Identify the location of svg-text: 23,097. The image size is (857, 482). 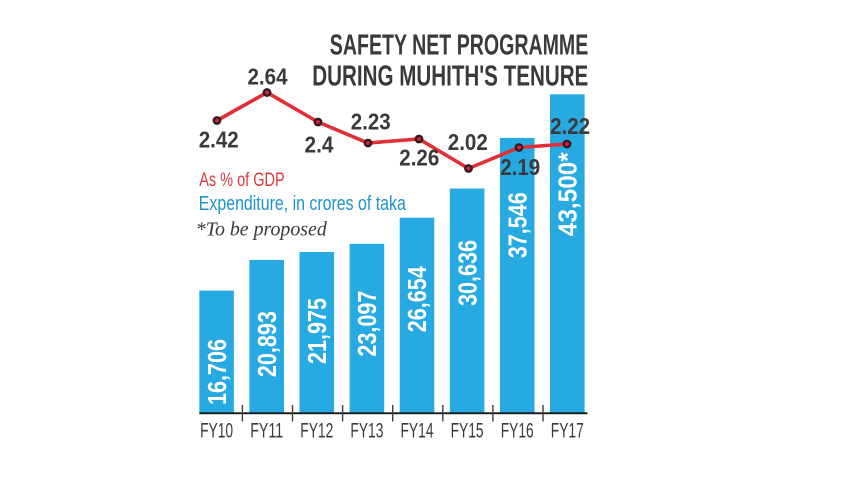
(367, 324).